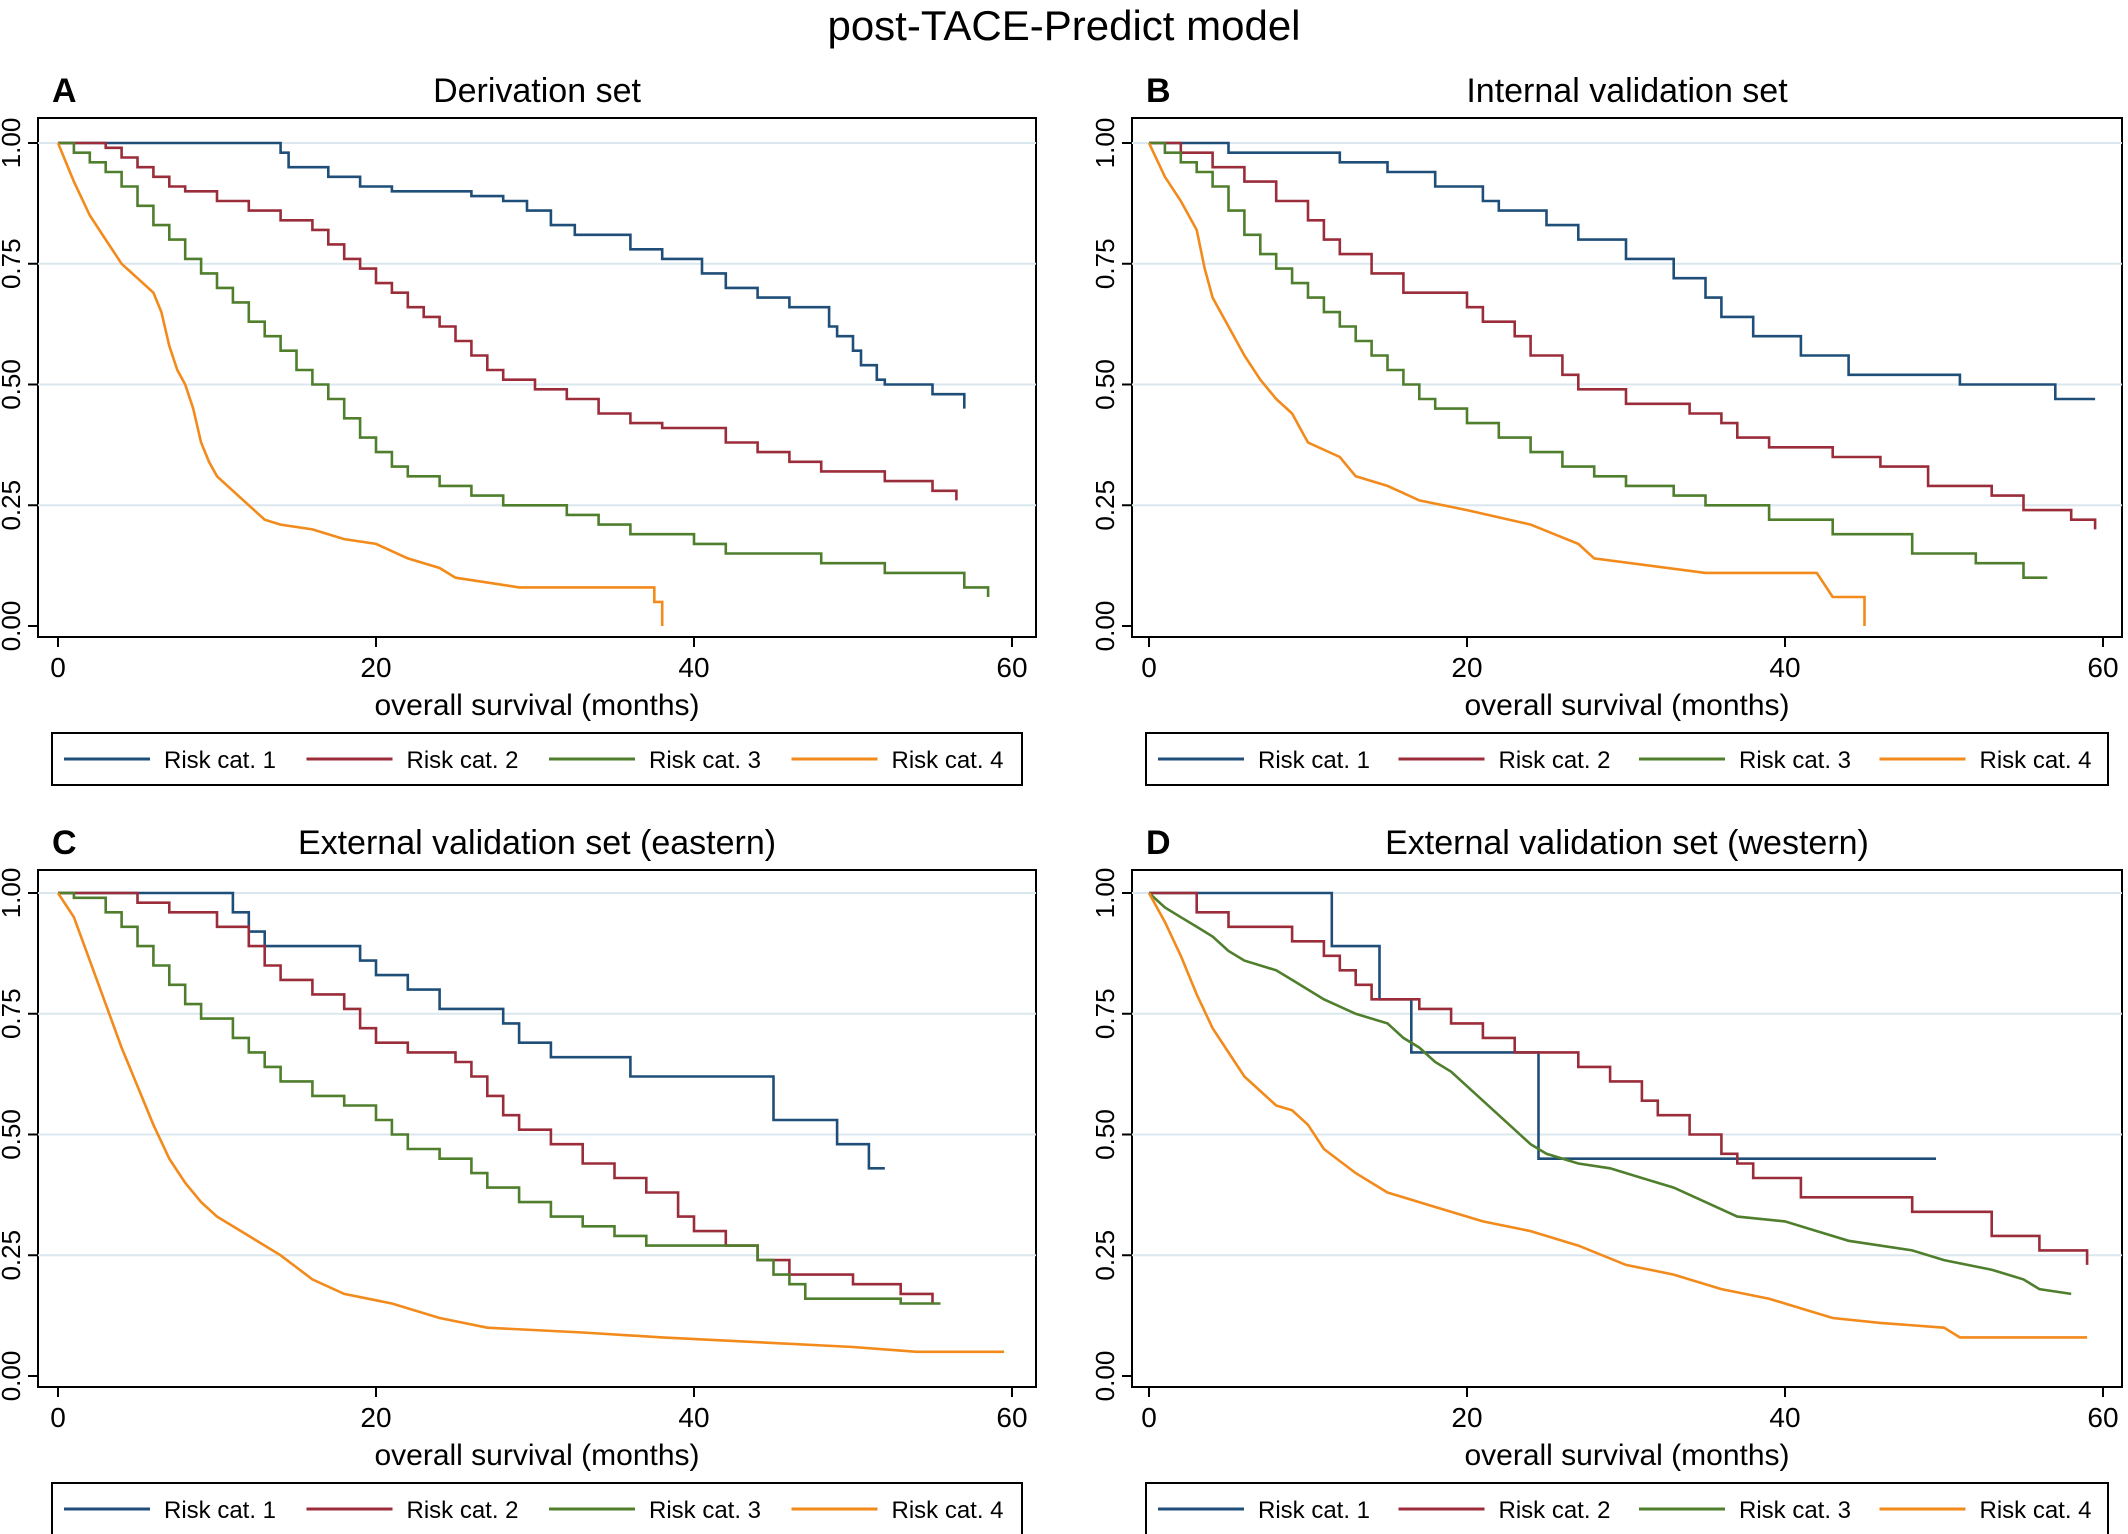  I want to click on panel-title: External validation set (western), so click(1627, 843).